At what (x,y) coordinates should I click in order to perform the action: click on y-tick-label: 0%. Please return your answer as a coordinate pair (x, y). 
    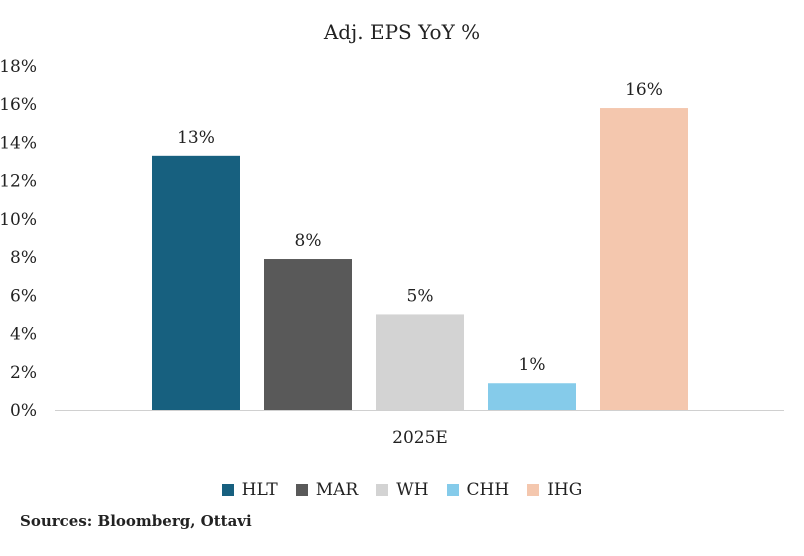
    Looking at the image, I should click on (23, 411).